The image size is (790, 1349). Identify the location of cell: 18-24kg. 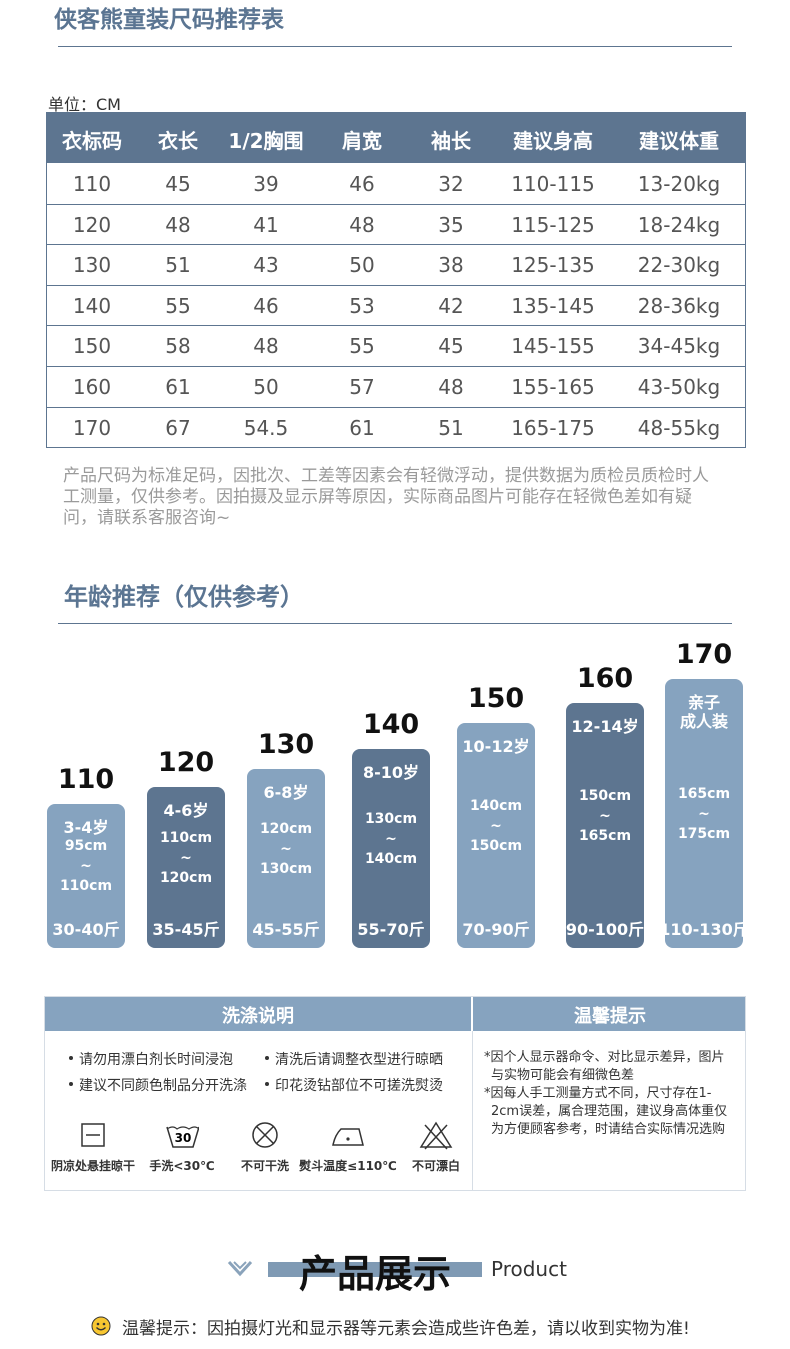
(679, 224).